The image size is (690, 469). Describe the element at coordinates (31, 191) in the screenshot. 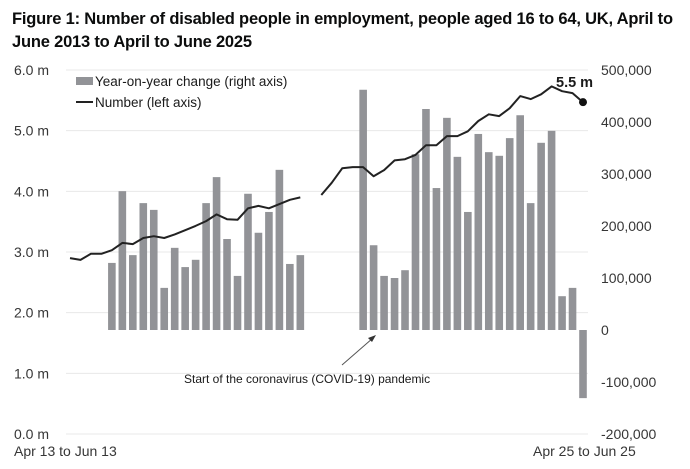

I see `left-tick-label: 4.0 m` at that location.